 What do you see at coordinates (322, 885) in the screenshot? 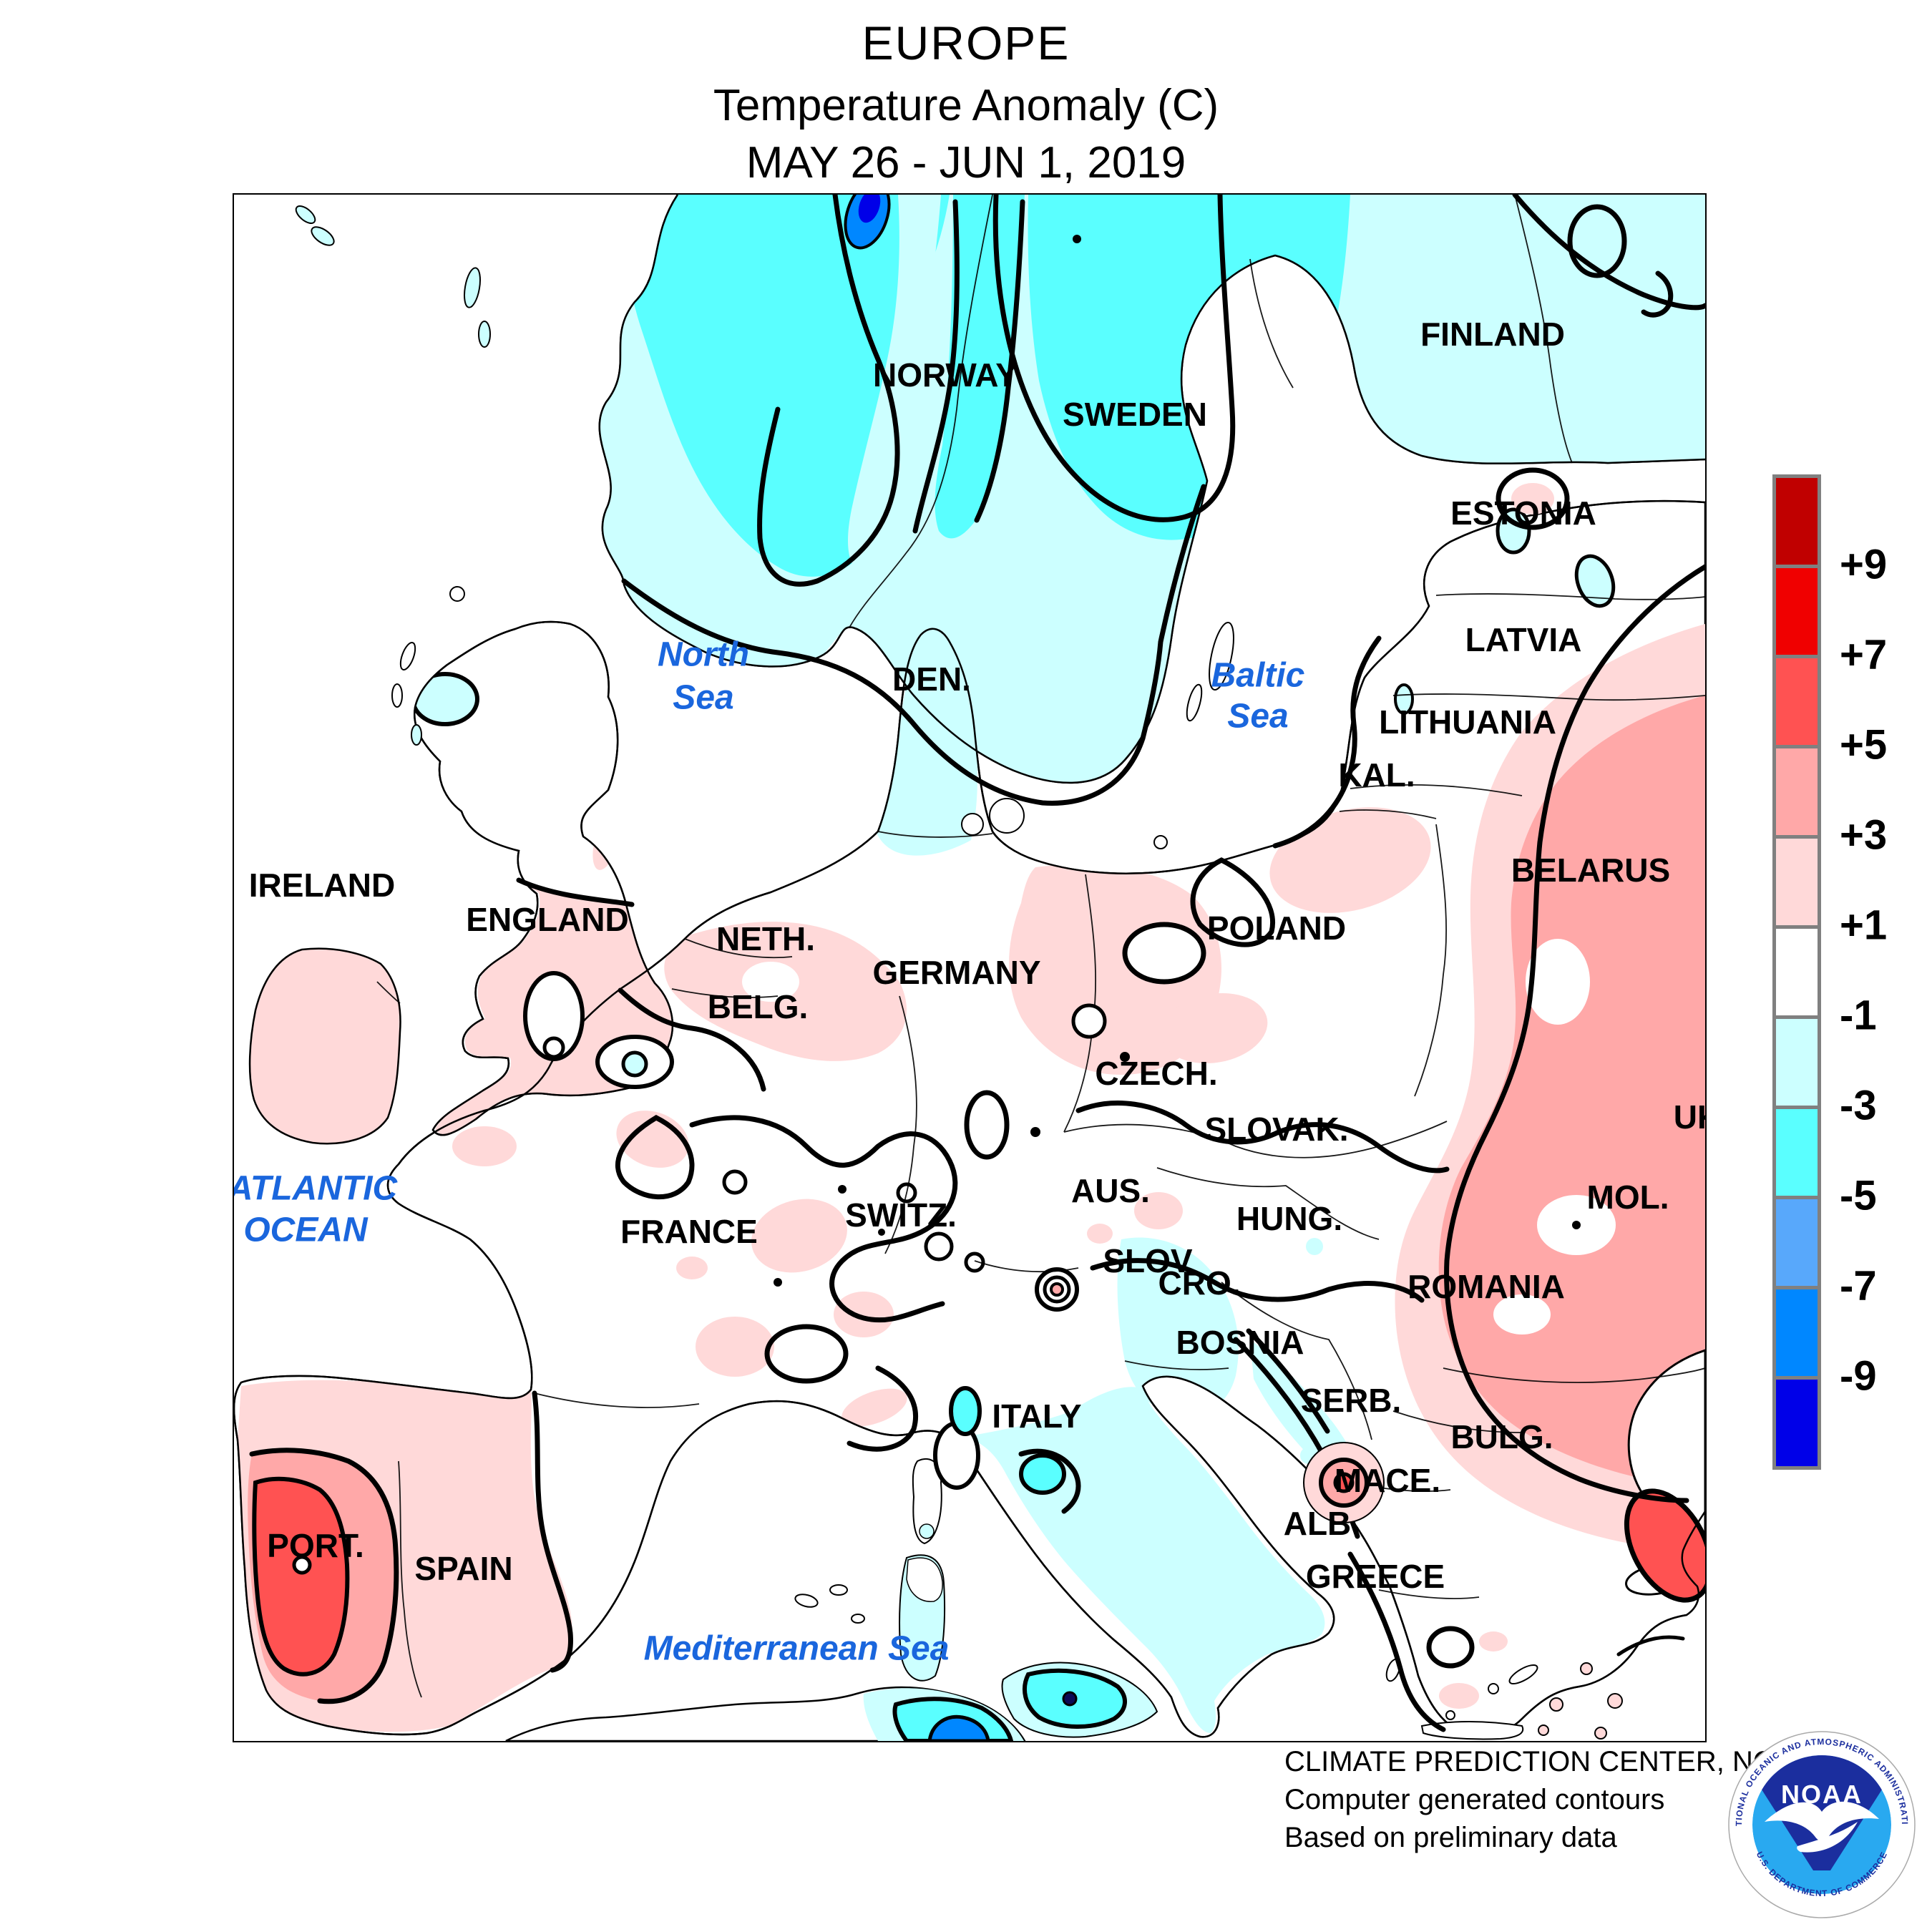
I see `country-label-ireland: IRELAND` at bounding box center [322, 885].